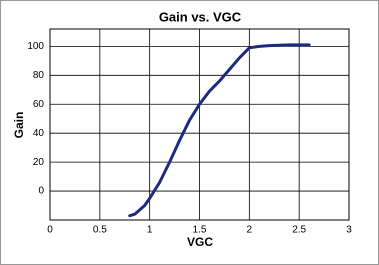  What do you see at coordinates (39, 75) in the screenshot?
I see `y-tick-label: 80` at bounding box center [39, 75].